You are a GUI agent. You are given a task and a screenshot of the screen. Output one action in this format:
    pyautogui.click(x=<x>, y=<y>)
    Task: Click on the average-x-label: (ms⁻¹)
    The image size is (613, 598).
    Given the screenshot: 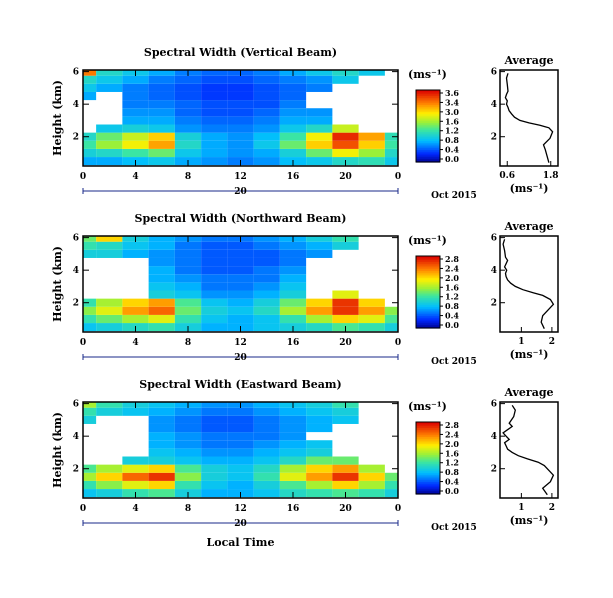 What is the action you would take?
    pyautogui.click(x=529, y=354)
    